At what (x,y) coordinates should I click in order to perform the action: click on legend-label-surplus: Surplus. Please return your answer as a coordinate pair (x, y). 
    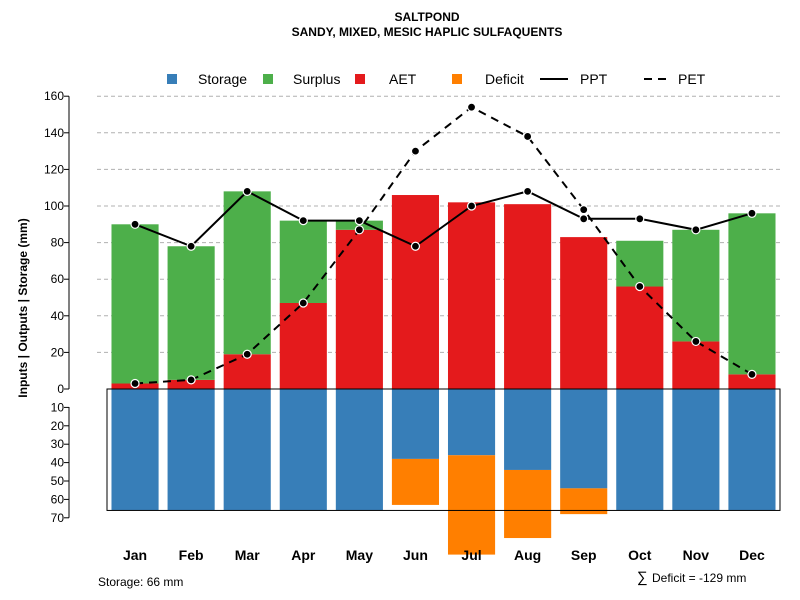
    Looking at the image, I should click on (316, 79).